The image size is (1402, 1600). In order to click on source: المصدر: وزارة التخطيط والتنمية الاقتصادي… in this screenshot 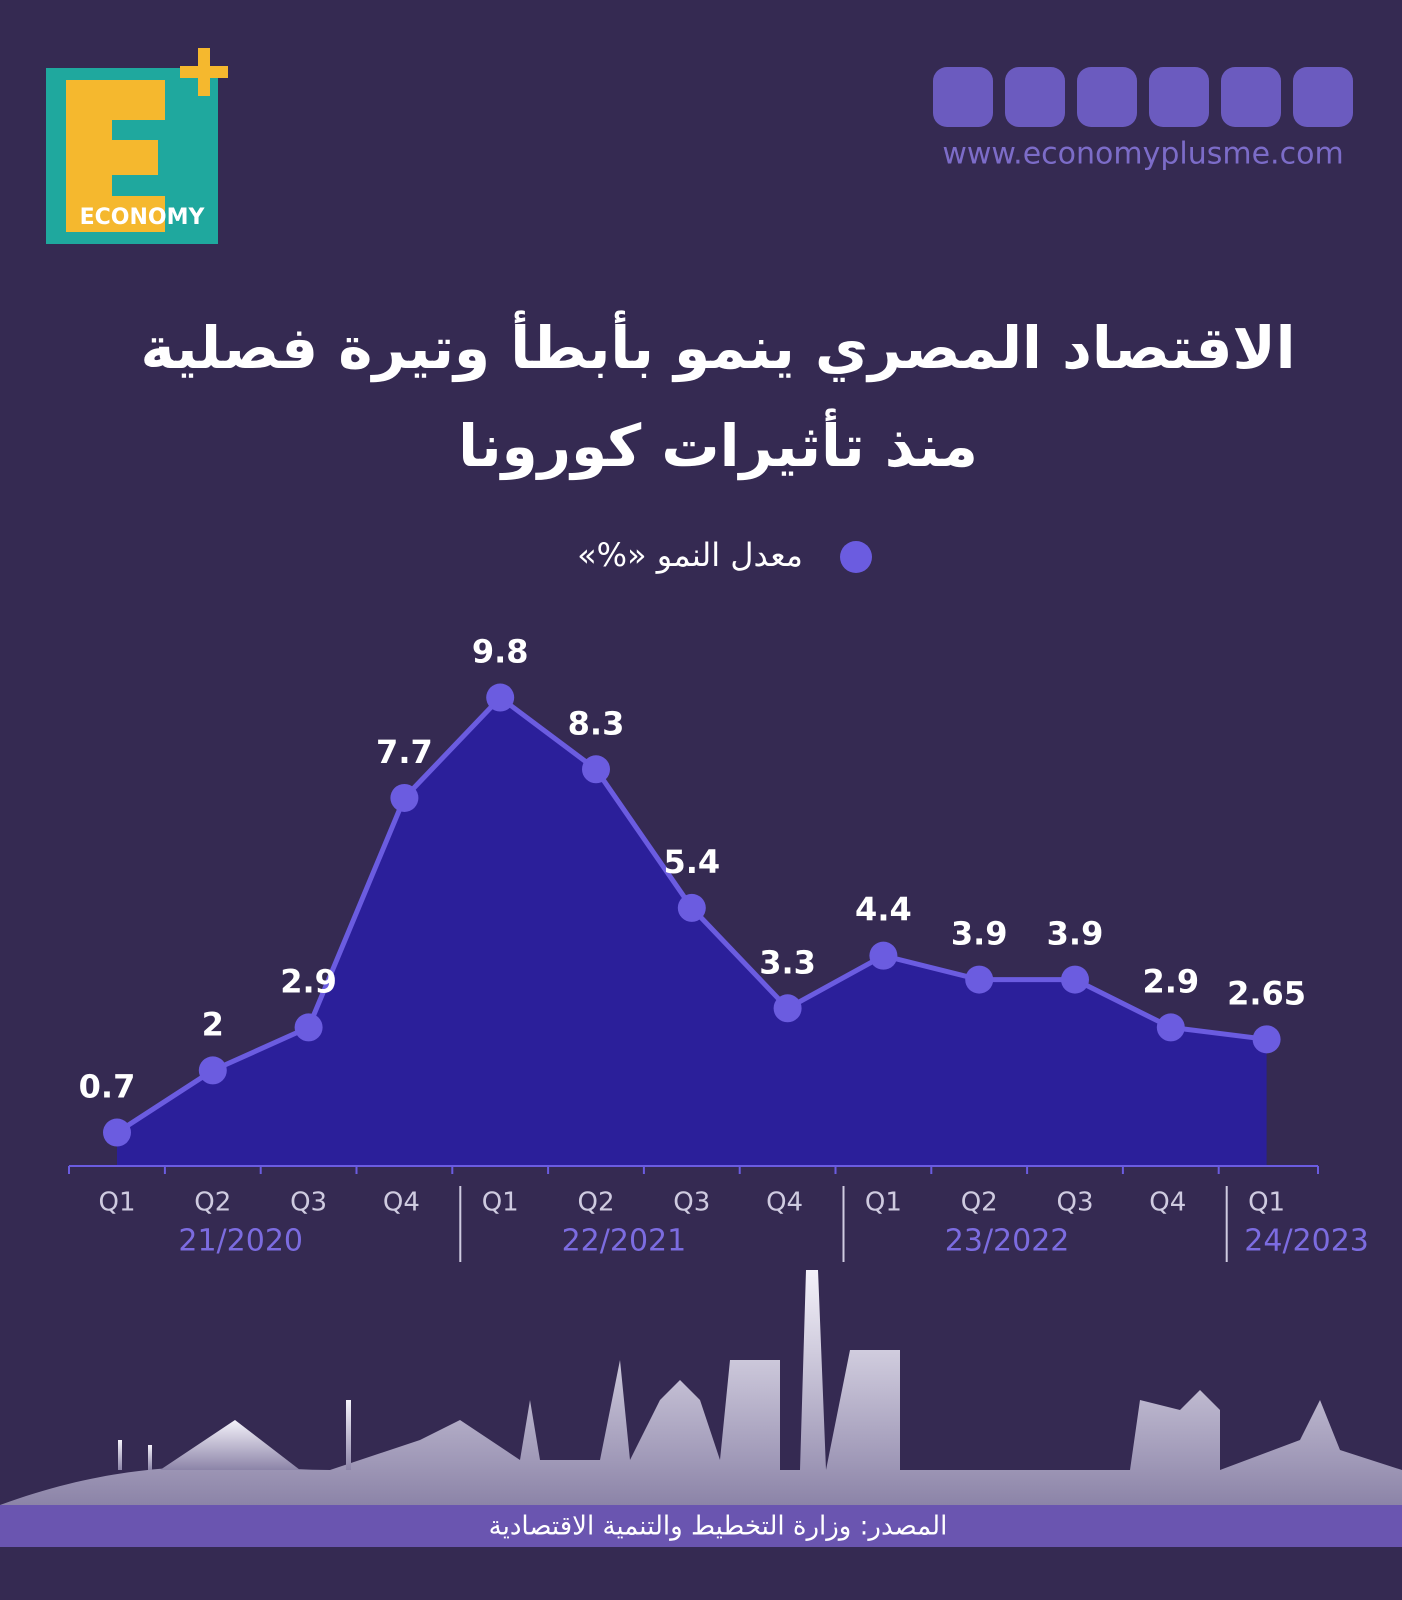, I will do `click(718, 1527)`.